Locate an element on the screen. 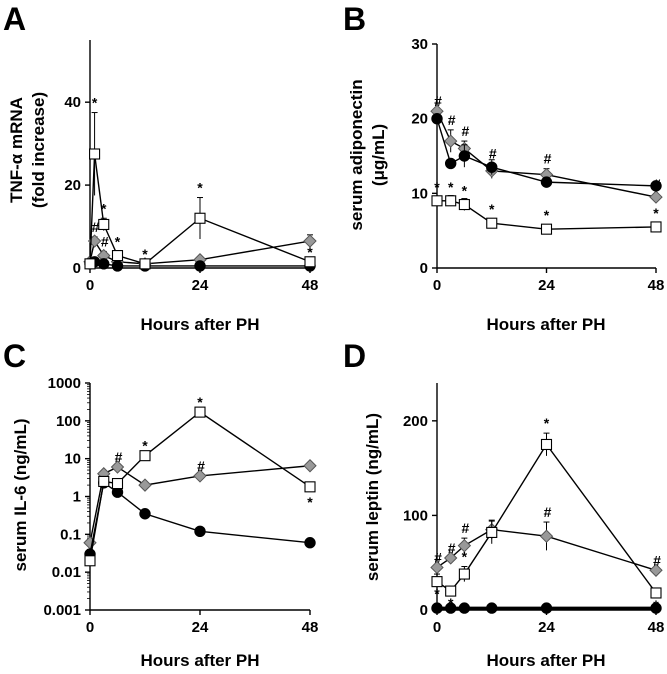 The image size is (667, 674). series-line-diamond-gray is located at coordinates (546, 154).